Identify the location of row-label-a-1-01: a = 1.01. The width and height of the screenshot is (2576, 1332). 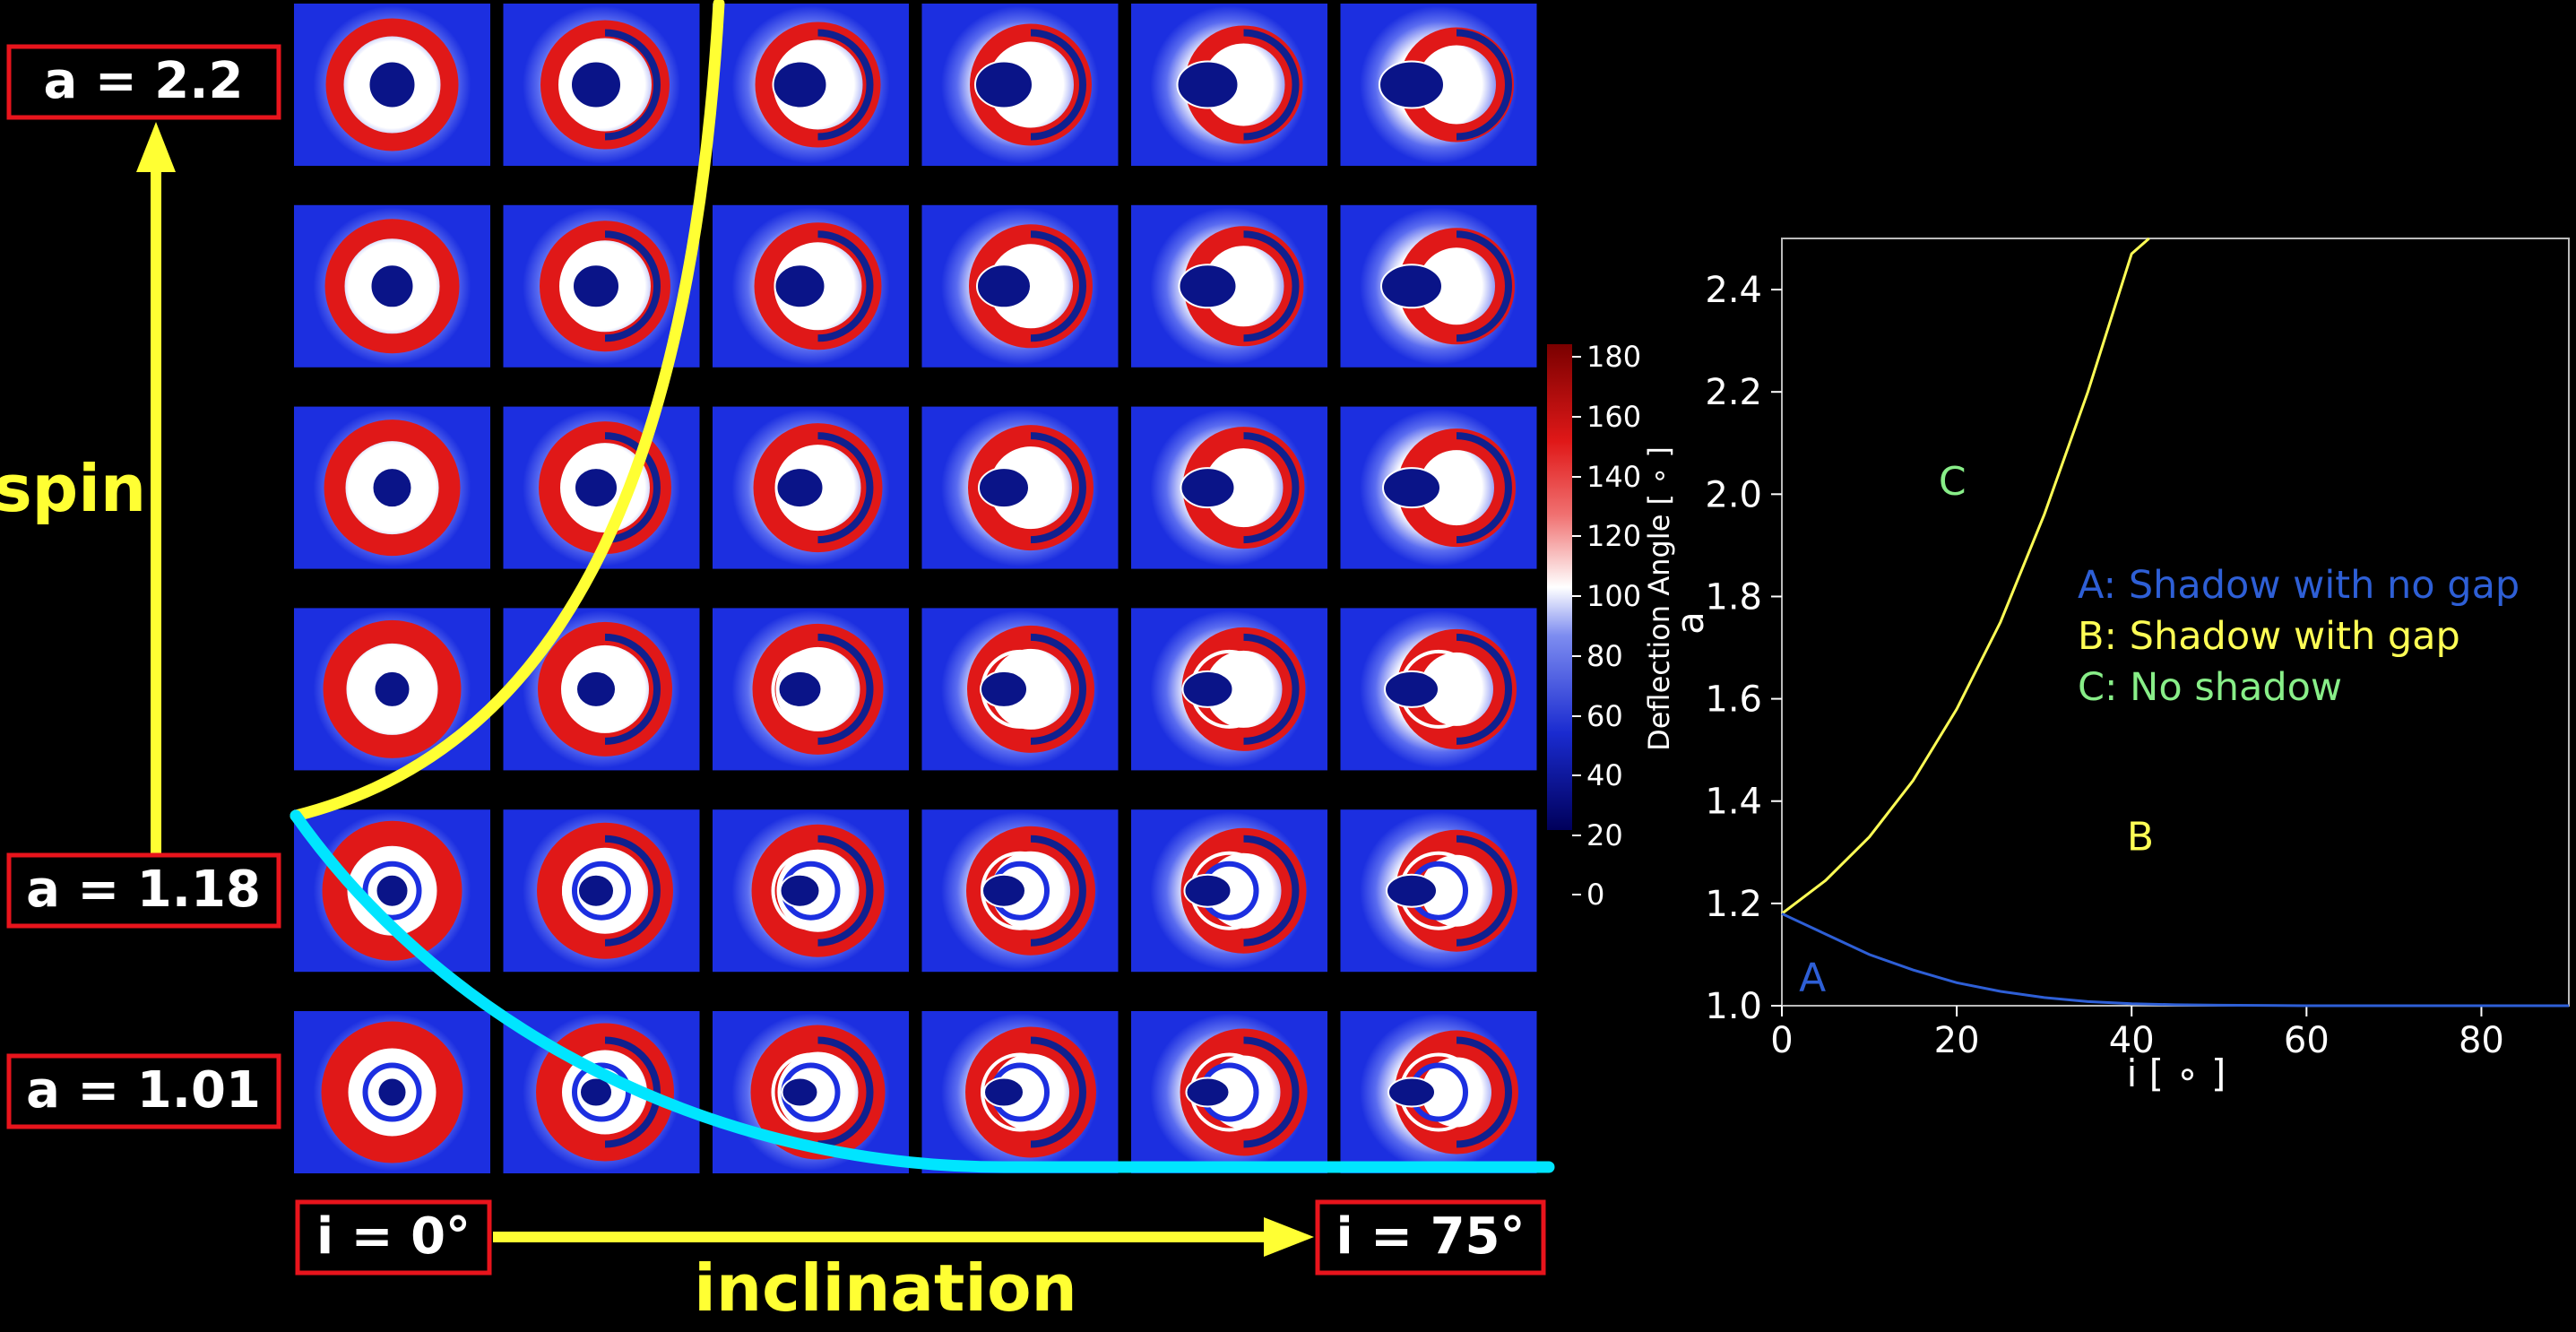
(143, 1091).